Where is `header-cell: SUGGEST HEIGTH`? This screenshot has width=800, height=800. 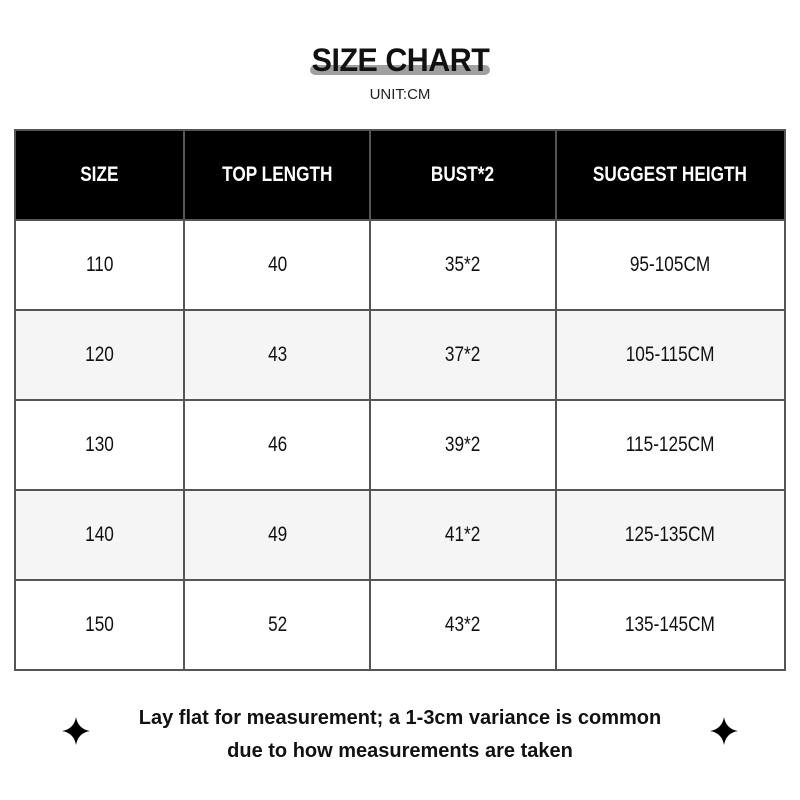
header-cell: SUGGEST HEIGTH is located at coordinates (670, 175).